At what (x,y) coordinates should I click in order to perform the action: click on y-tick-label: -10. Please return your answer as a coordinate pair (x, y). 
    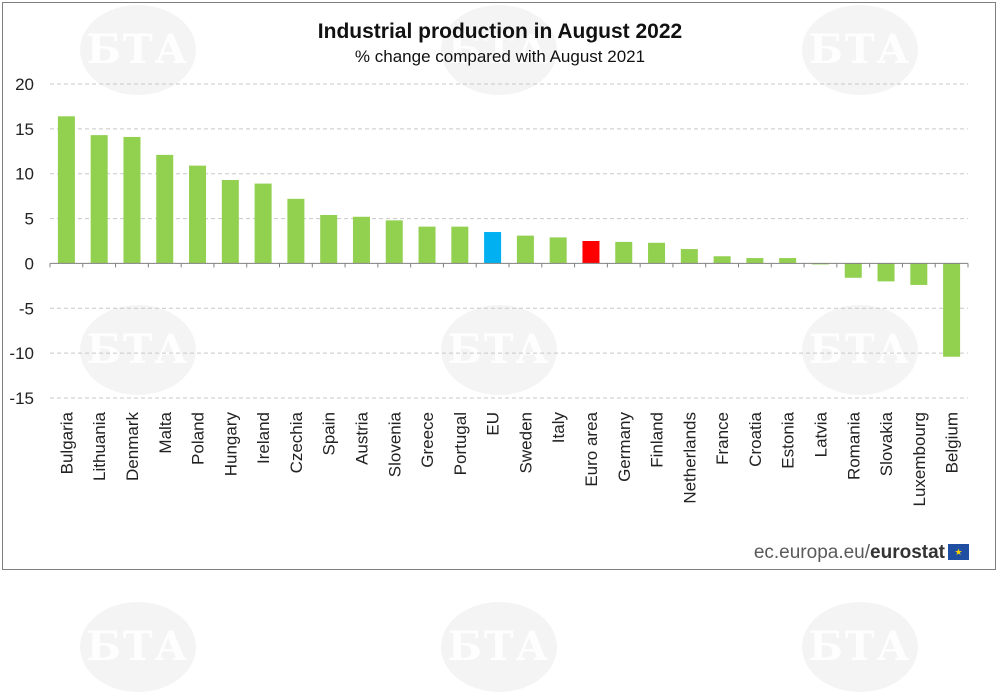
    Looking at the image, I should click on (21, 353).